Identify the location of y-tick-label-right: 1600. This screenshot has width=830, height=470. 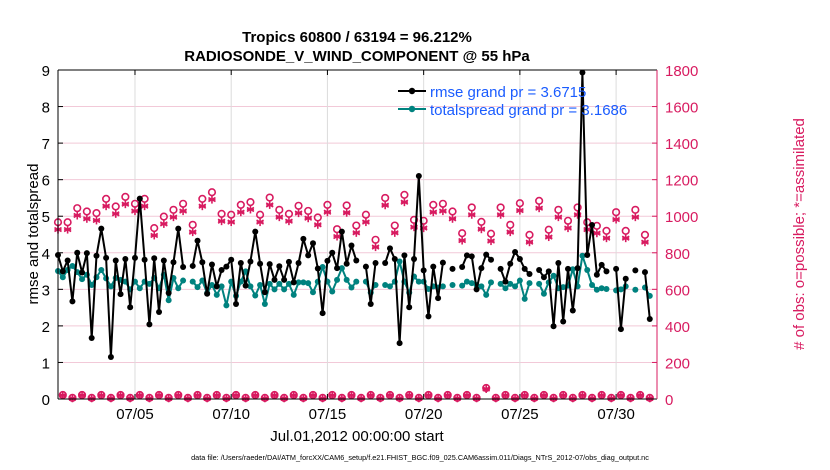
(681, 108).